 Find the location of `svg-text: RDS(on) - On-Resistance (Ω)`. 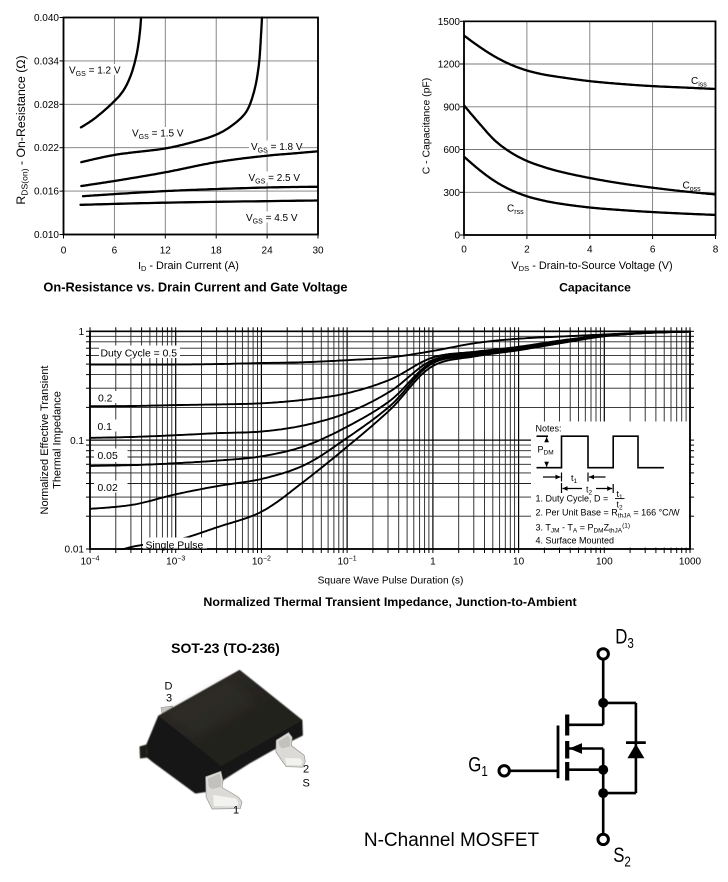

svg-text: RDS(on) - On-Resistance (Ω) is located at coordinates (22, 129).